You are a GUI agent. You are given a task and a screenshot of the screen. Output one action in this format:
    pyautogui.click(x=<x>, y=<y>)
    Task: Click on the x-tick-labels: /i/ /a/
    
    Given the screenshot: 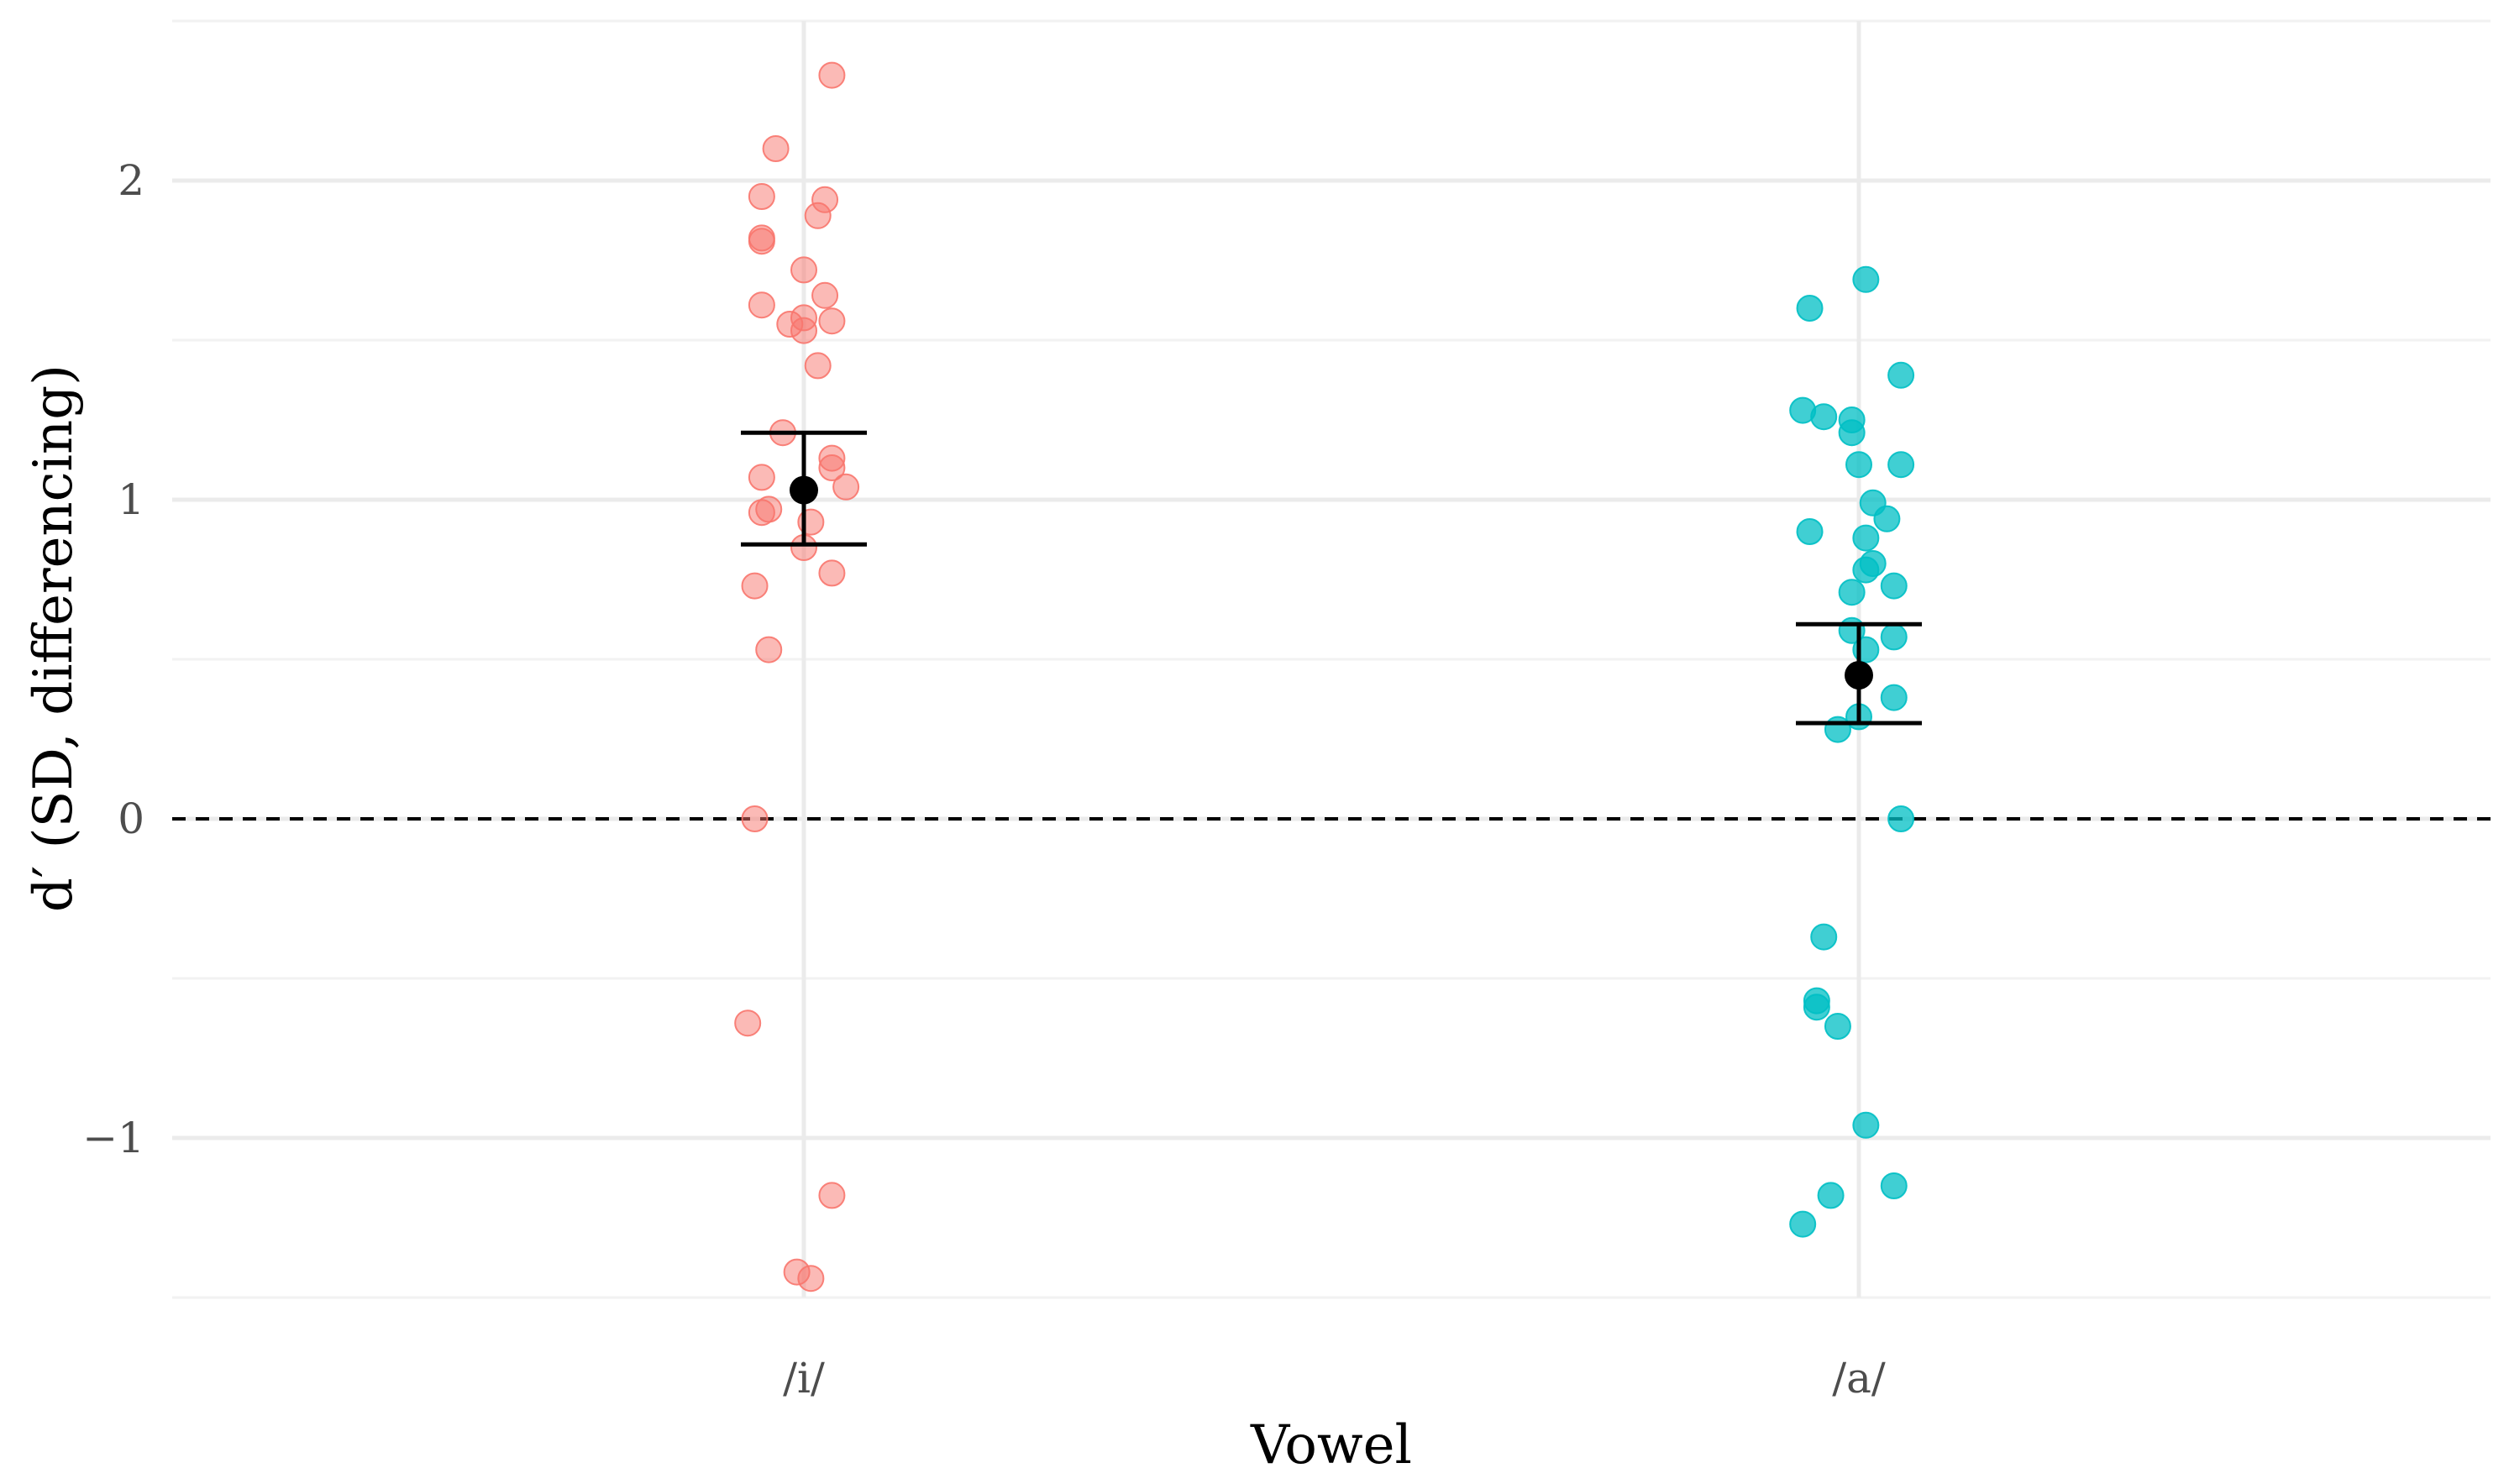 What is the action you would take?
    pyautogui.click(x=1334, y=1378)
    